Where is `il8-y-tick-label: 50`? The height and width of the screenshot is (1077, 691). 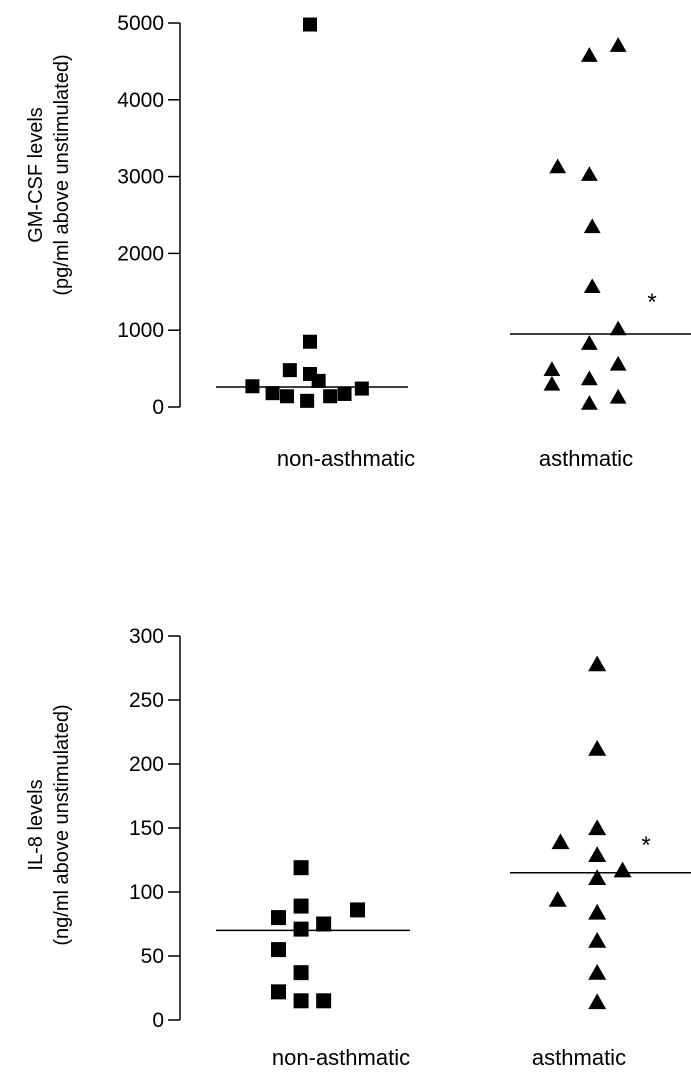 il8-y-tick-label: 50 is located at coordinates (152, 956).